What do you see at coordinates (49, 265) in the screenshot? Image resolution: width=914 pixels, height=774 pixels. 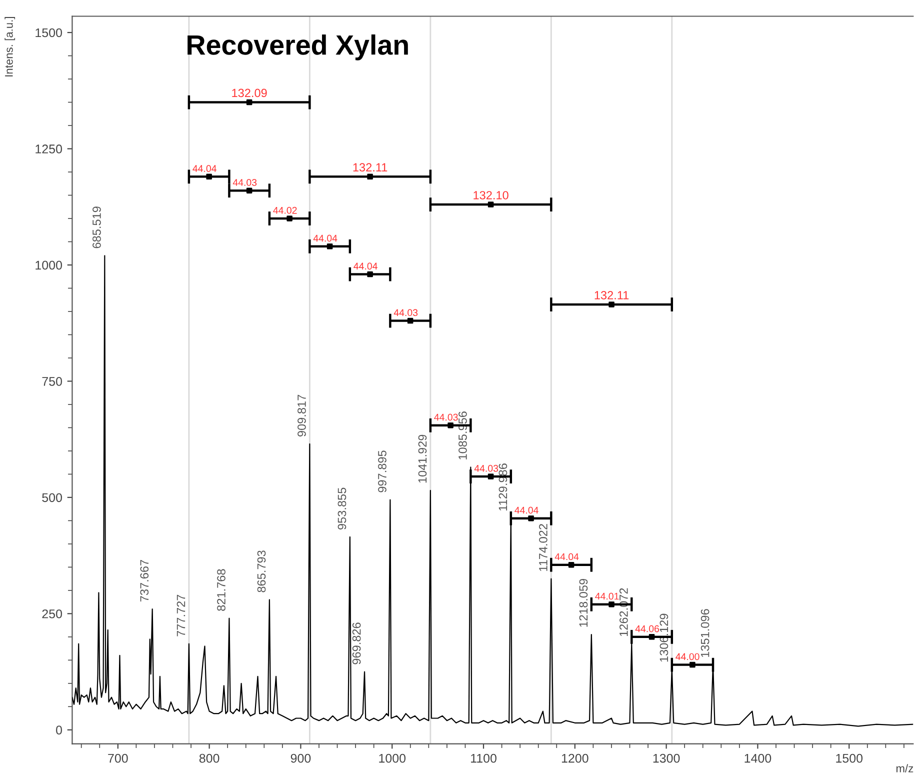 I see `y-tick-label: 1000` at bounding box center [49, 265].